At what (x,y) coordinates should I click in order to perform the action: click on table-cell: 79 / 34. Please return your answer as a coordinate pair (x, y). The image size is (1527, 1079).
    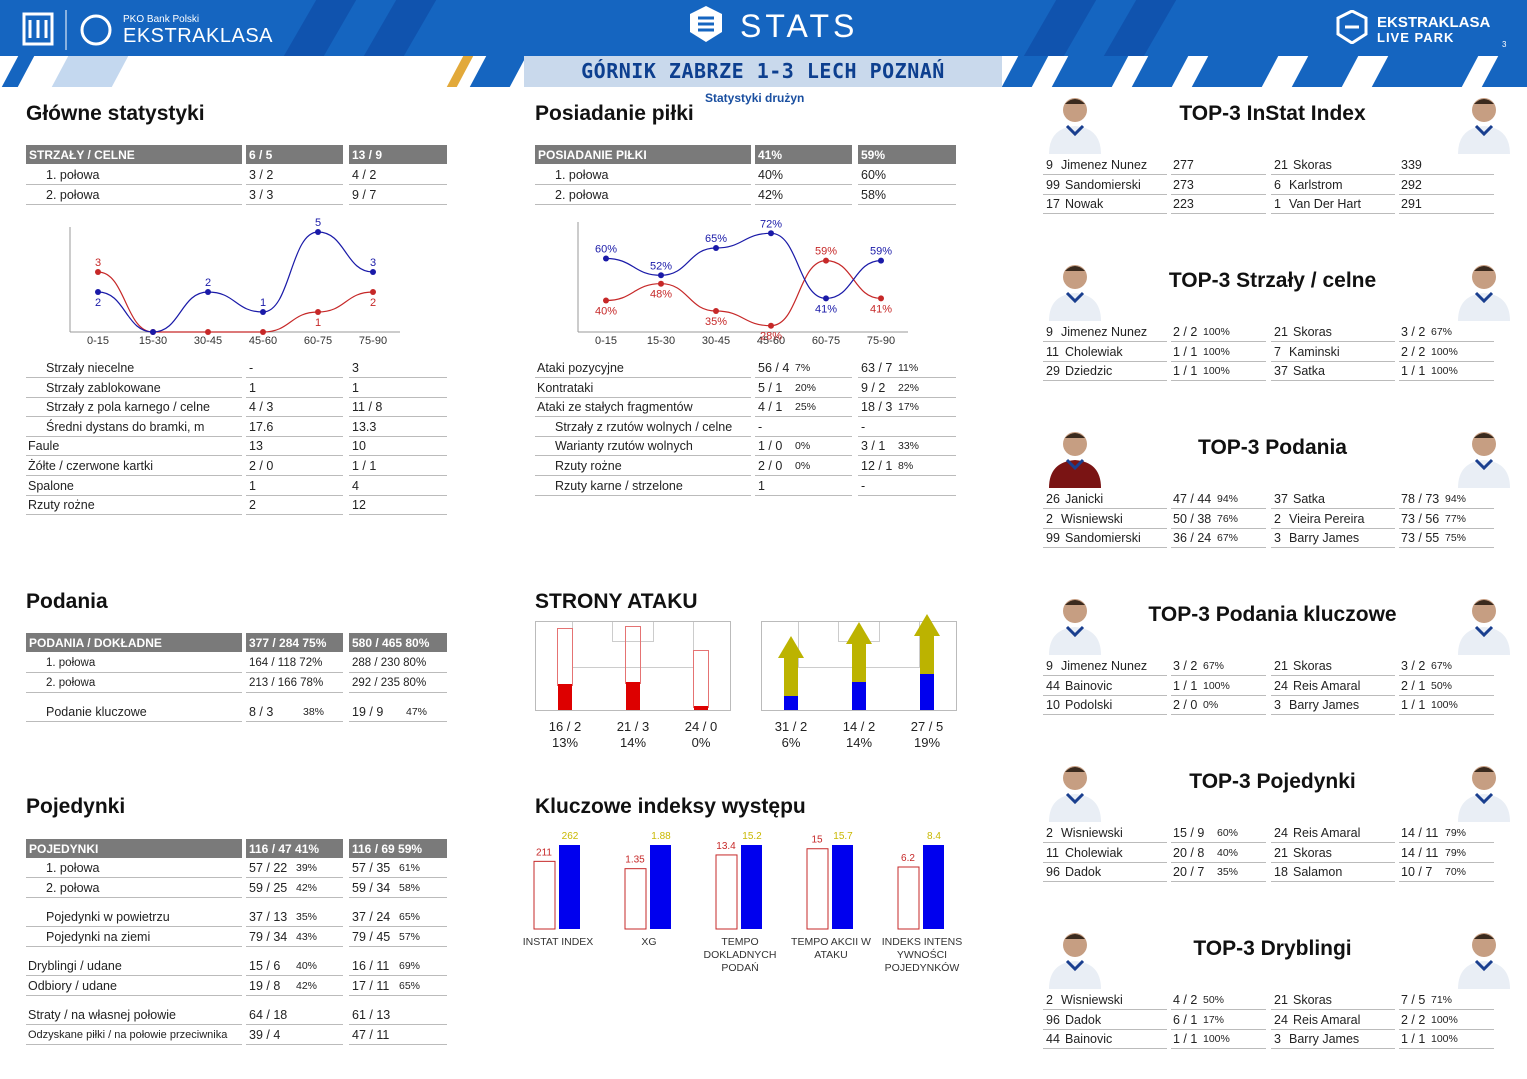
    Looking at the image, I should click on (268, 936).